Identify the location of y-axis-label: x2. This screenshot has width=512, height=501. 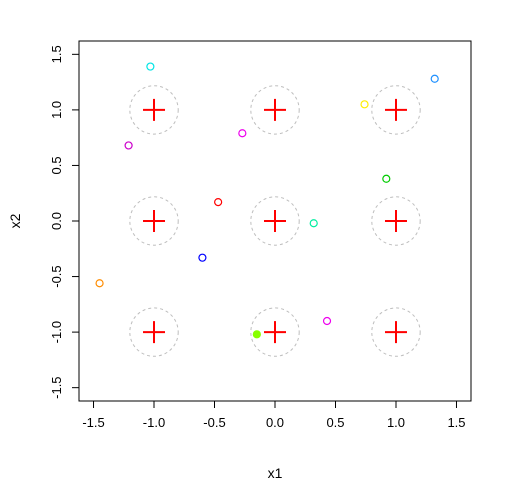
(15, 220).